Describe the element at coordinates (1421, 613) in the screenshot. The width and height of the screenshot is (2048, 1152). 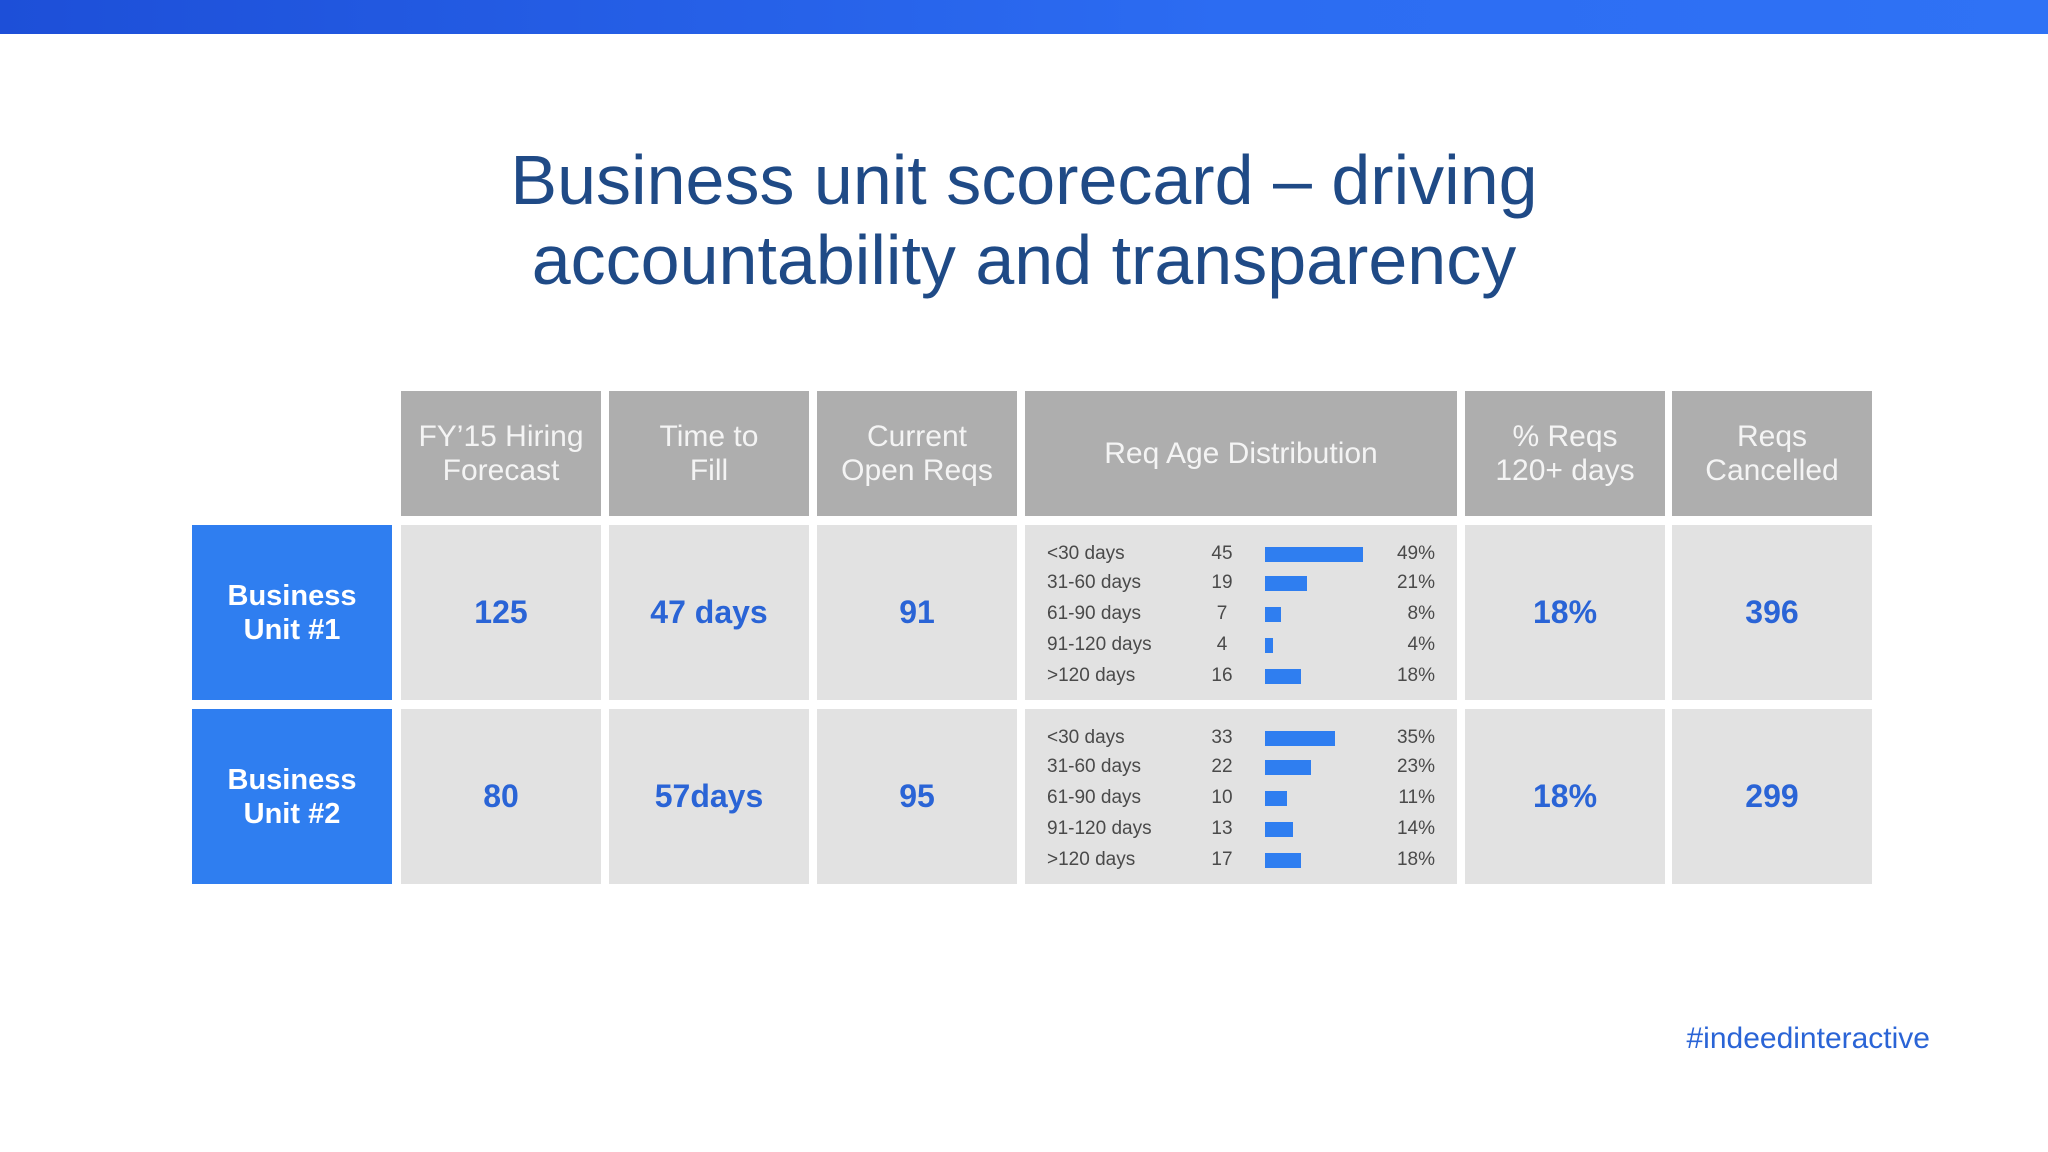
I see `age-bucket-percent: 8%` at that location.